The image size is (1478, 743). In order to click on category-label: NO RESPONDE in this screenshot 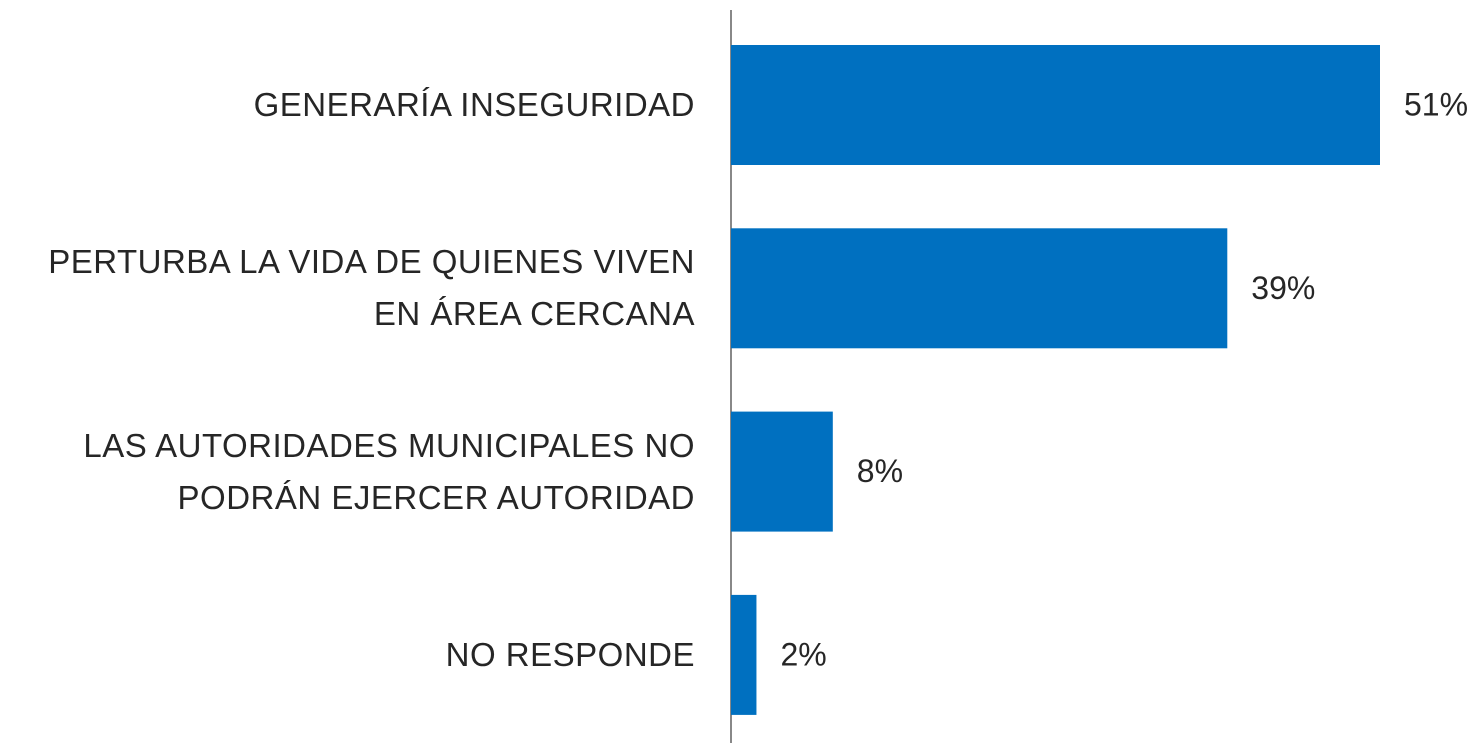, I will do `click(570, 654)`.